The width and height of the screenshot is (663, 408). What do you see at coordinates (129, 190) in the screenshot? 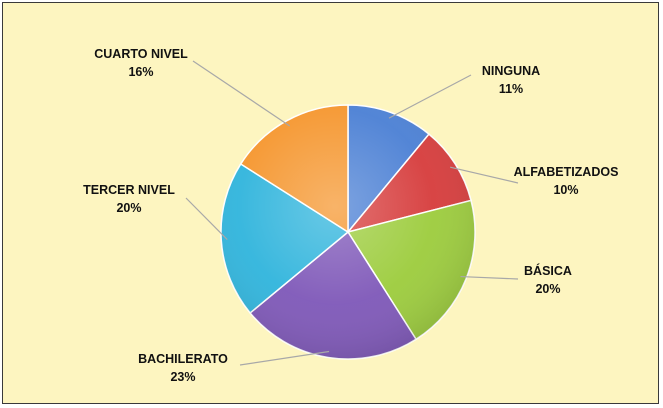
I see `slice-label-name: TERCER NIVEL` at bounding box center [129, 190].